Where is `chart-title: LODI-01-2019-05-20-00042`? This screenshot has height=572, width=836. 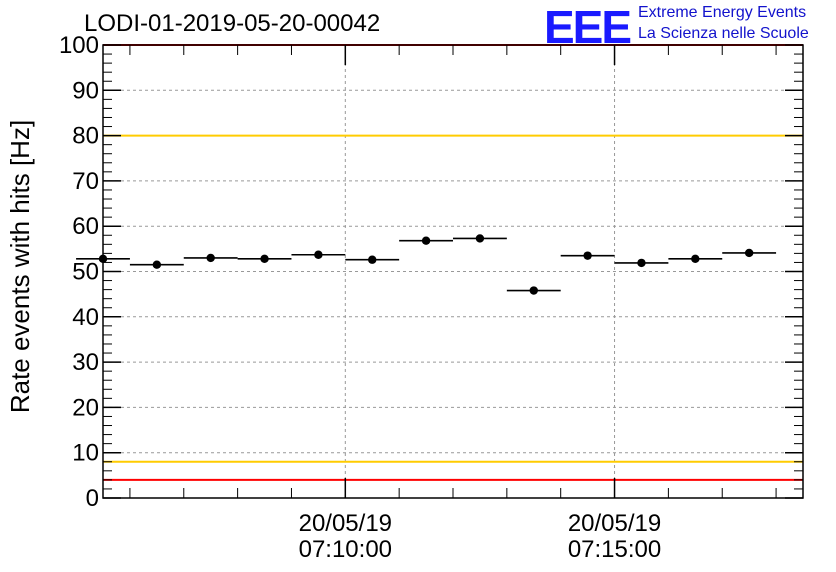 chart-title: LODI-01-2019-05-20-00042 is located at coordinates (232, 23).